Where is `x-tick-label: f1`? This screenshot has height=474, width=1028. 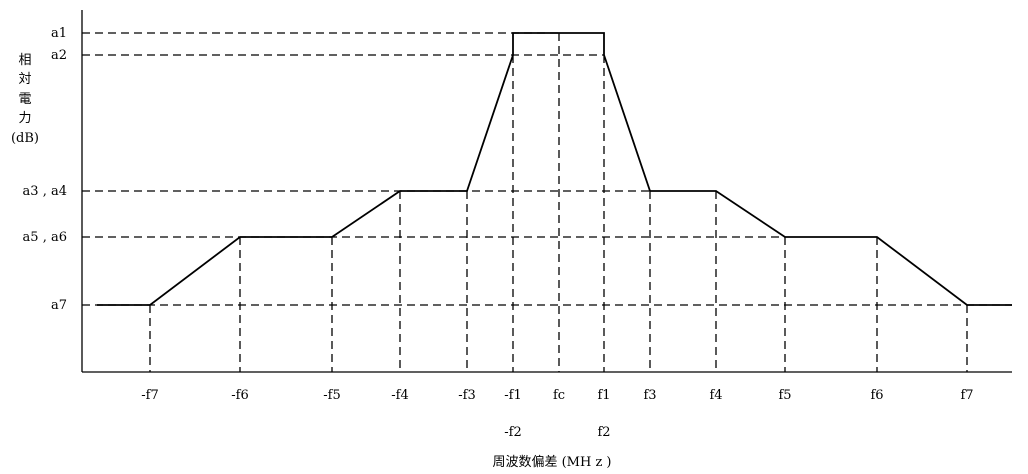 x-tick-label: f1 is located at coordinates (603, 395).